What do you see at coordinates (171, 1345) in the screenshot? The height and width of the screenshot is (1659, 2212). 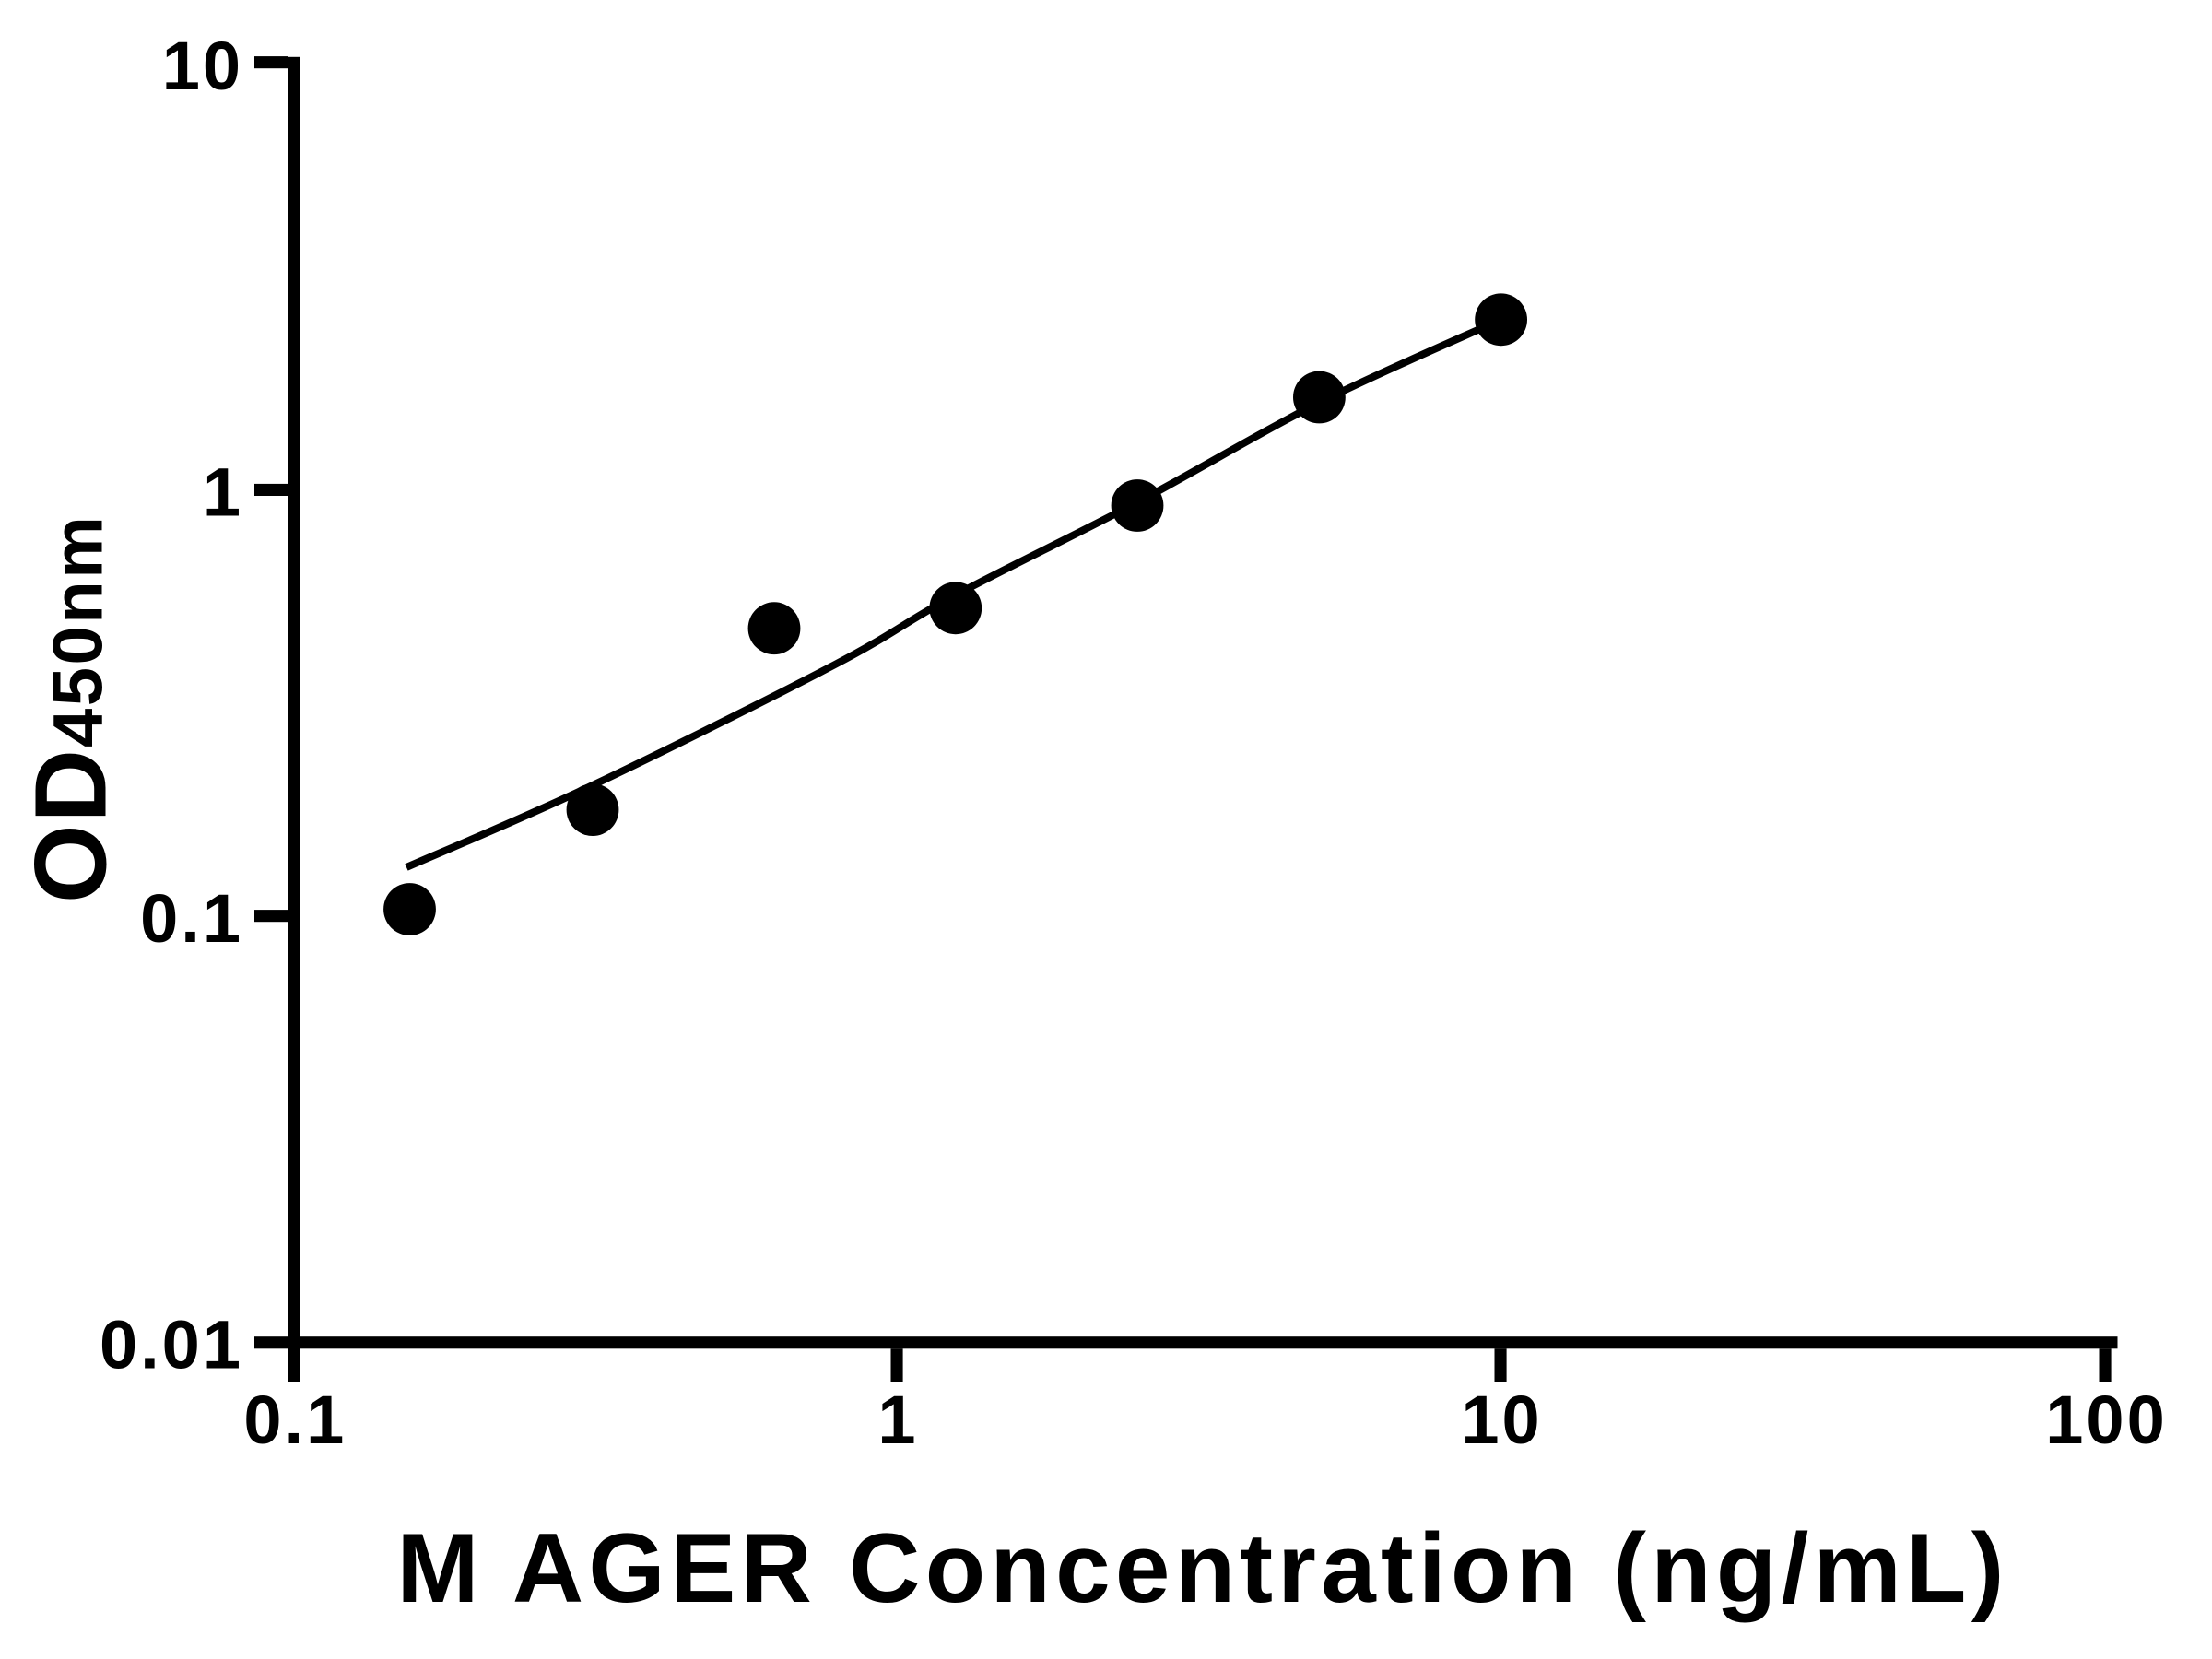 I see `svg-text: 0.01` at bounding box center [171, 1345].